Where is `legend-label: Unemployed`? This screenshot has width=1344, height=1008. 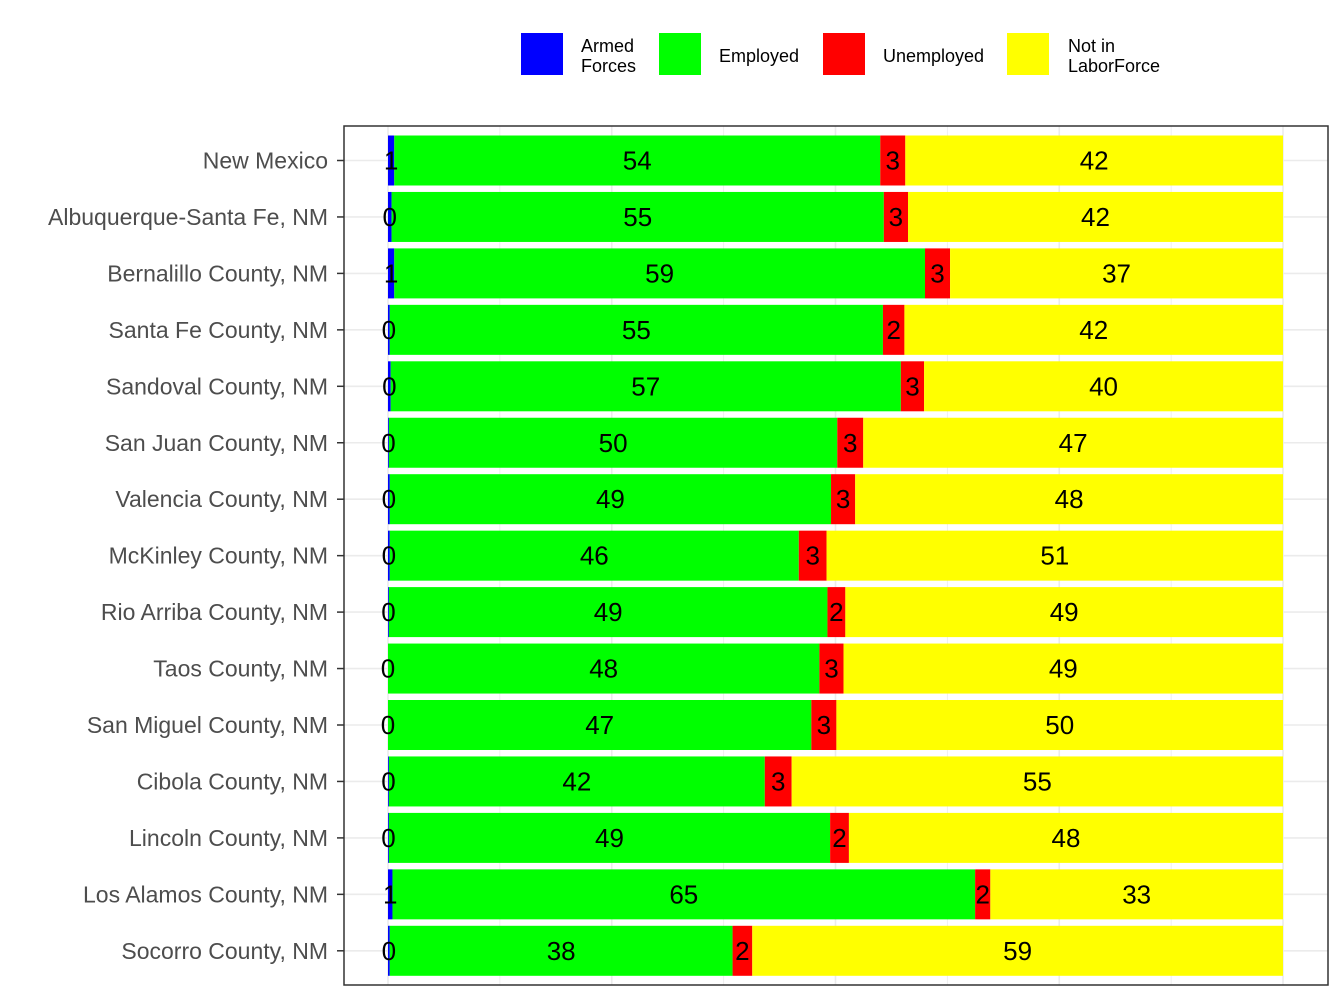
legend-label: Unemployed is located at coordinates (933, 56).